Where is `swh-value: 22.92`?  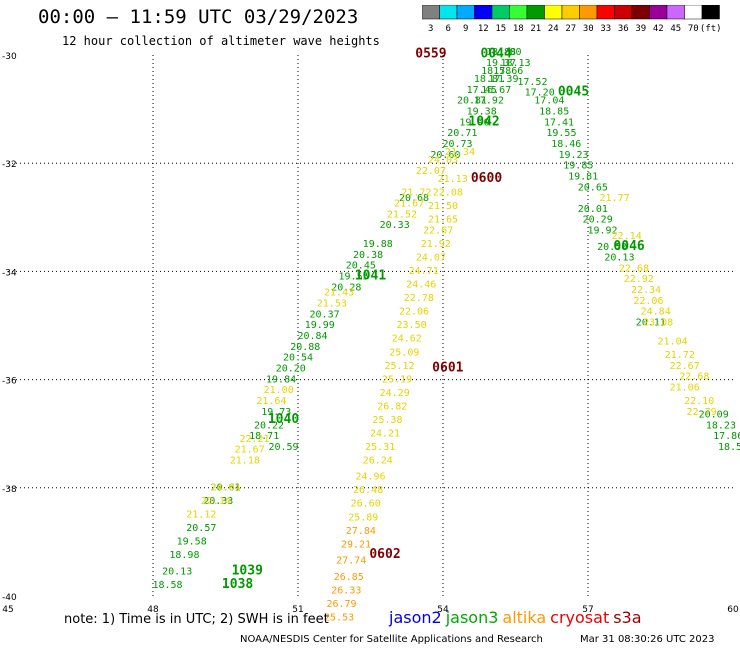 swh-value: 22.92 is located at coordinates (639, 279).